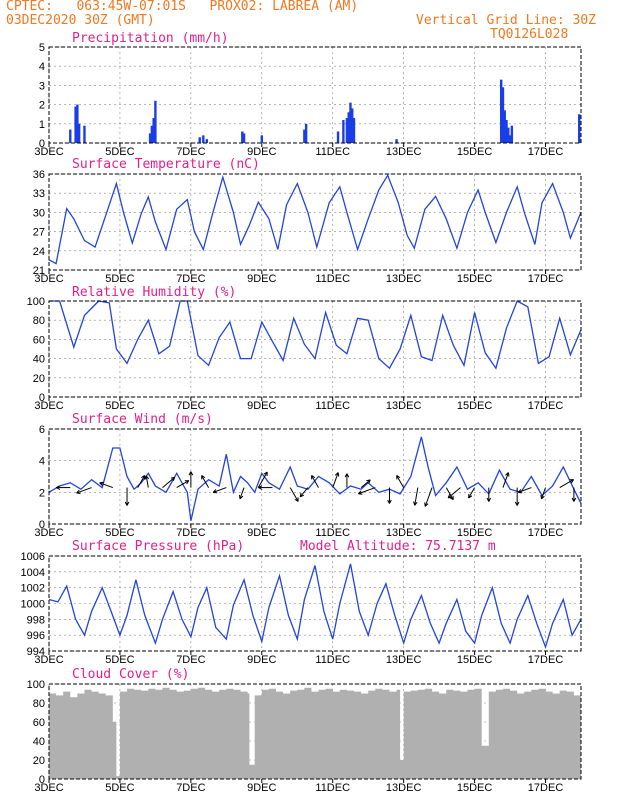 The width and height of the screenshot is (618, 800). What do you see at coordinates (158, 546) in the screenshot?
I see `panel-title: Surface Pressure (hPa)` at bounding box center [158, 546].